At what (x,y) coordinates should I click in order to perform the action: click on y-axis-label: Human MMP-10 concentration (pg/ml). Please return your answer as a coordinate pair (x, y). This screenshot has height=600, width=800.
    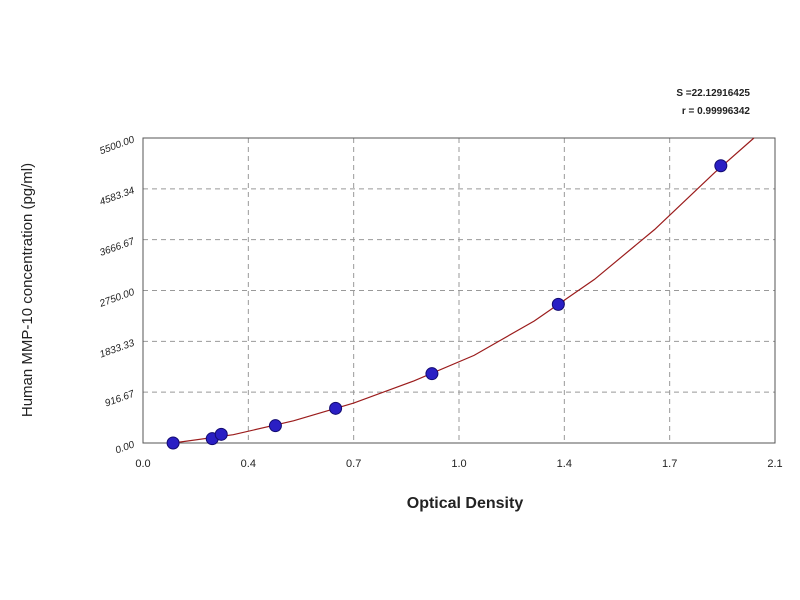
    Looking at the image, I should click on (27, 290).